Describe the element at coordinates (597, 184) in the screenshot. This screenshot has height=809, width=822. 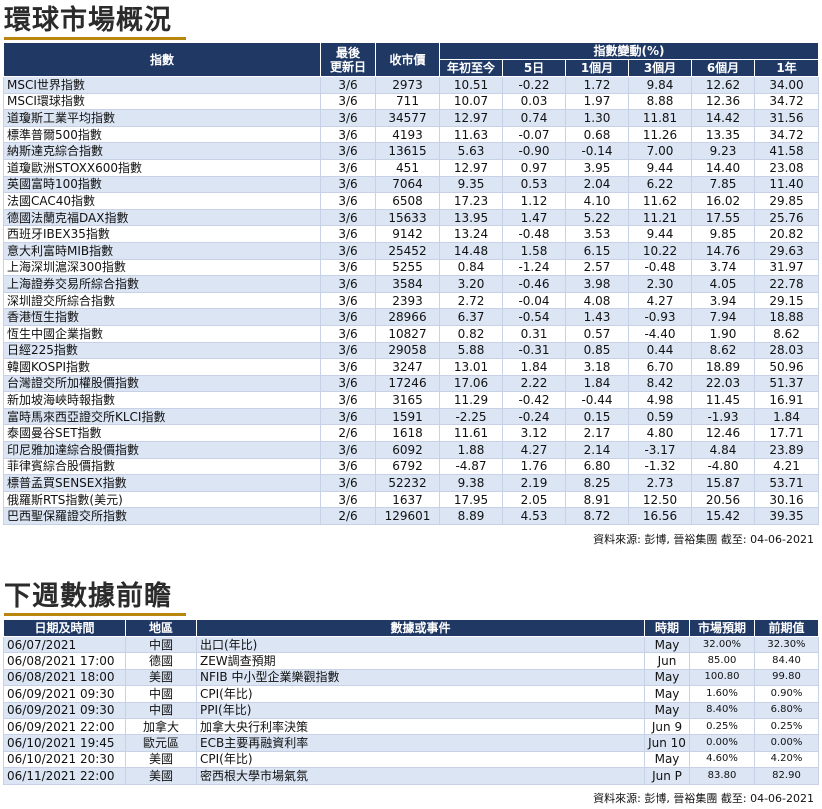
I see `cell-1m: 2.04` at that location.